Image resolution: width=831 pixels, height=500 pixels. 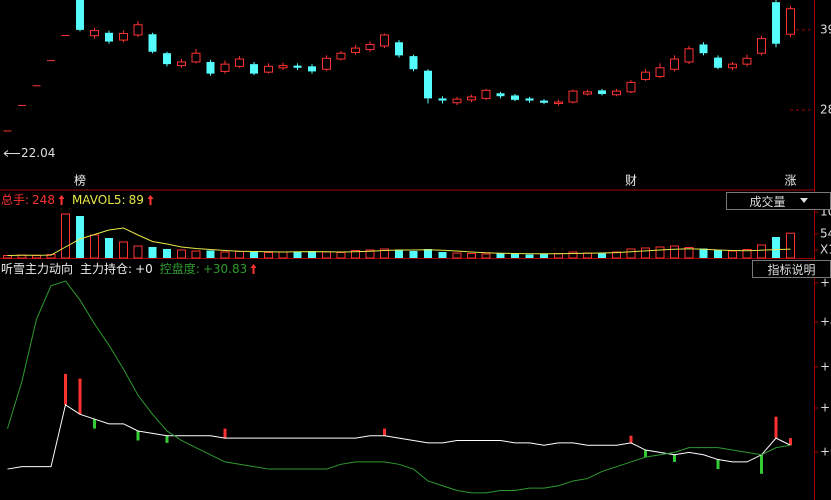 I want to click on legend-ma-value: 89, so click(x=136, y=200).